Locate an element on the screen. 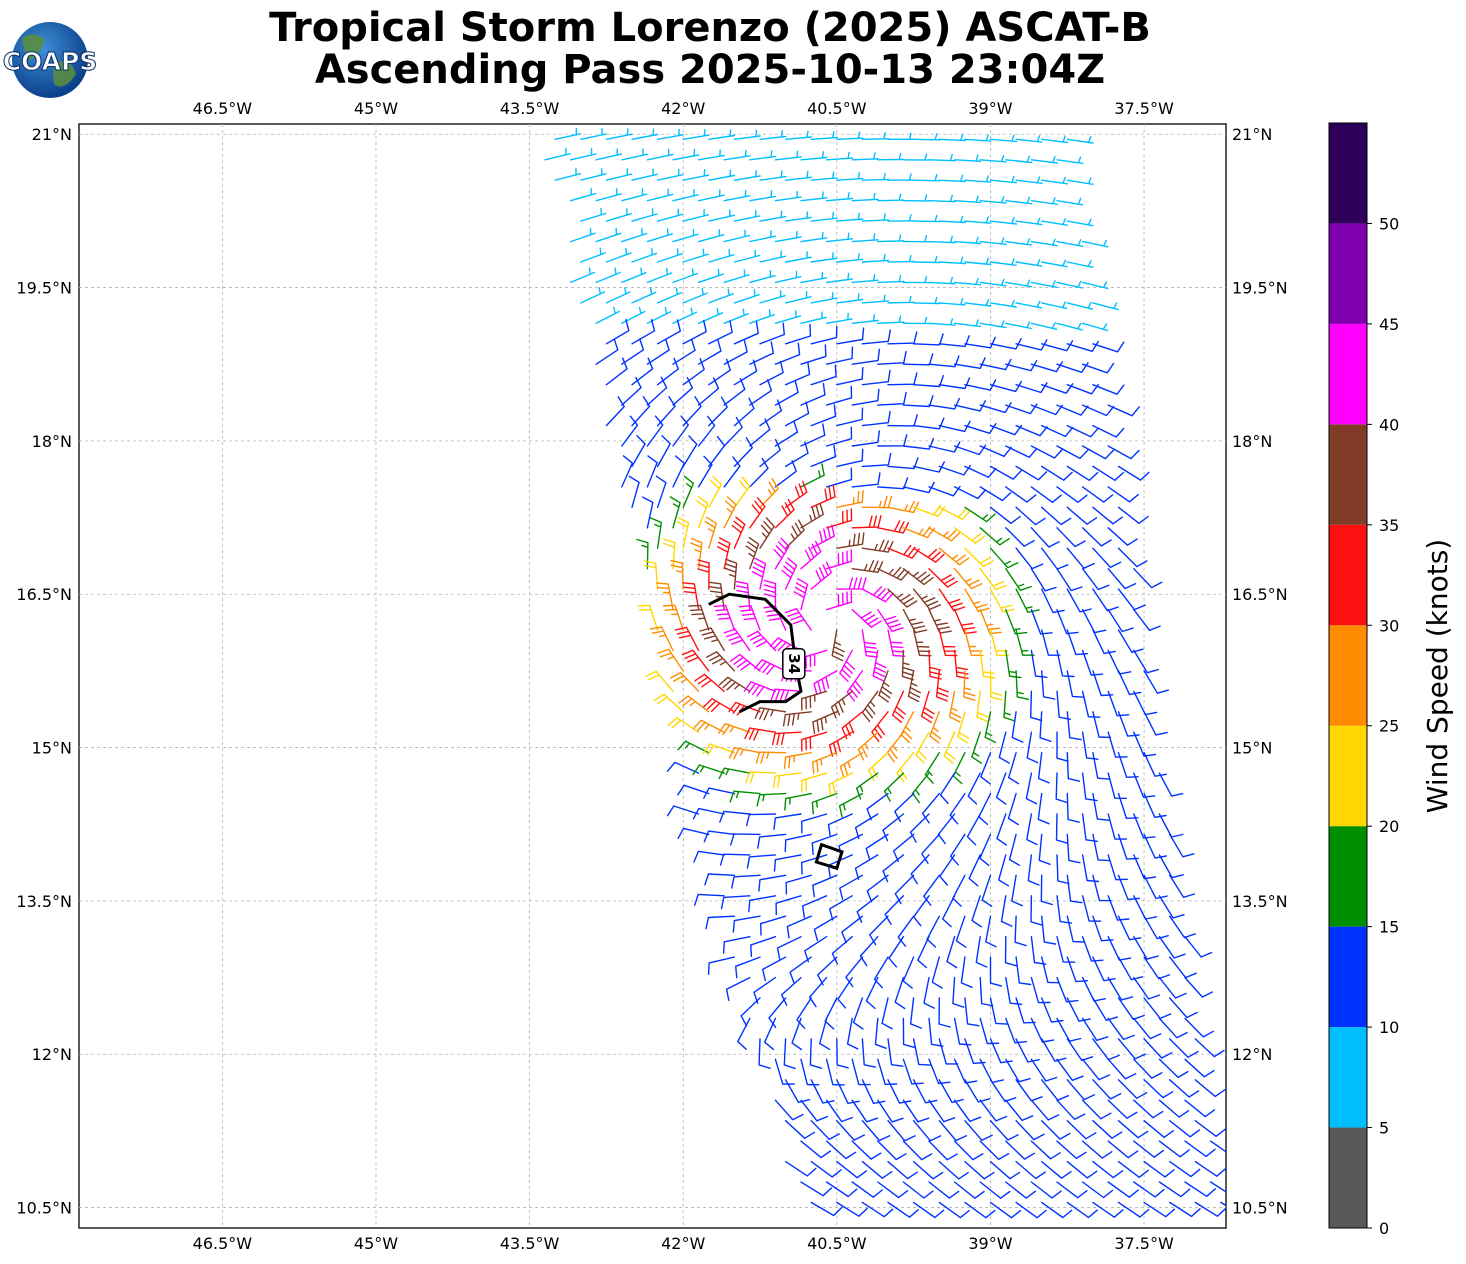 This screenshot has width=1466, height=1264. x-tick-label-top: 42°W is located at coordinates (683, 108).